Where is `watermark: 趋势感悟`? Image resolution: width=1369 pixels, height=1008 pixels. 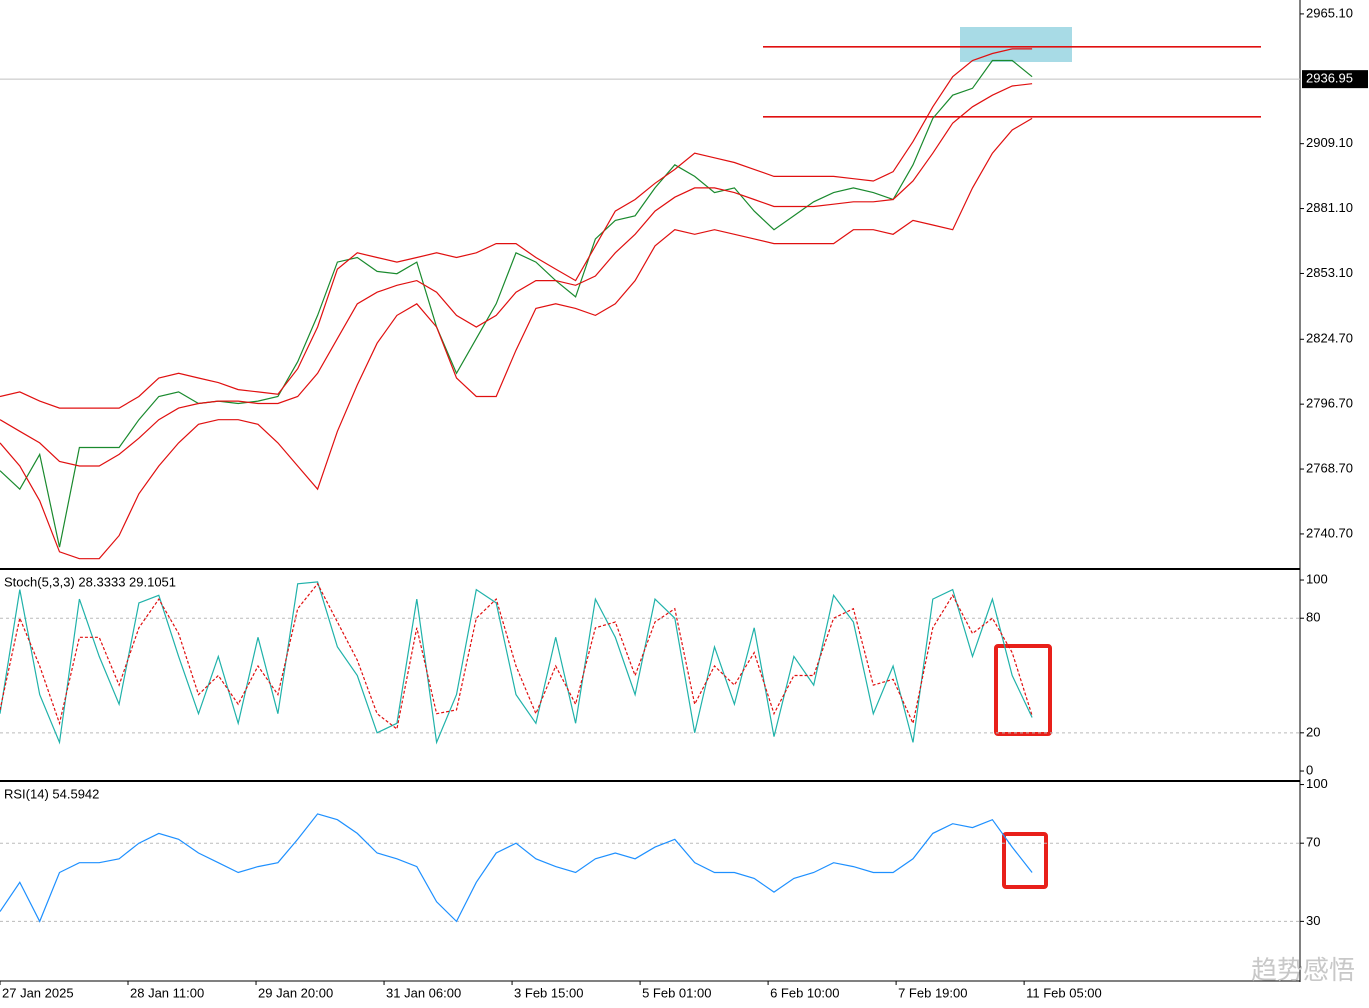 watermark: 趋势感悟 is located at coordinates (1303, 970).